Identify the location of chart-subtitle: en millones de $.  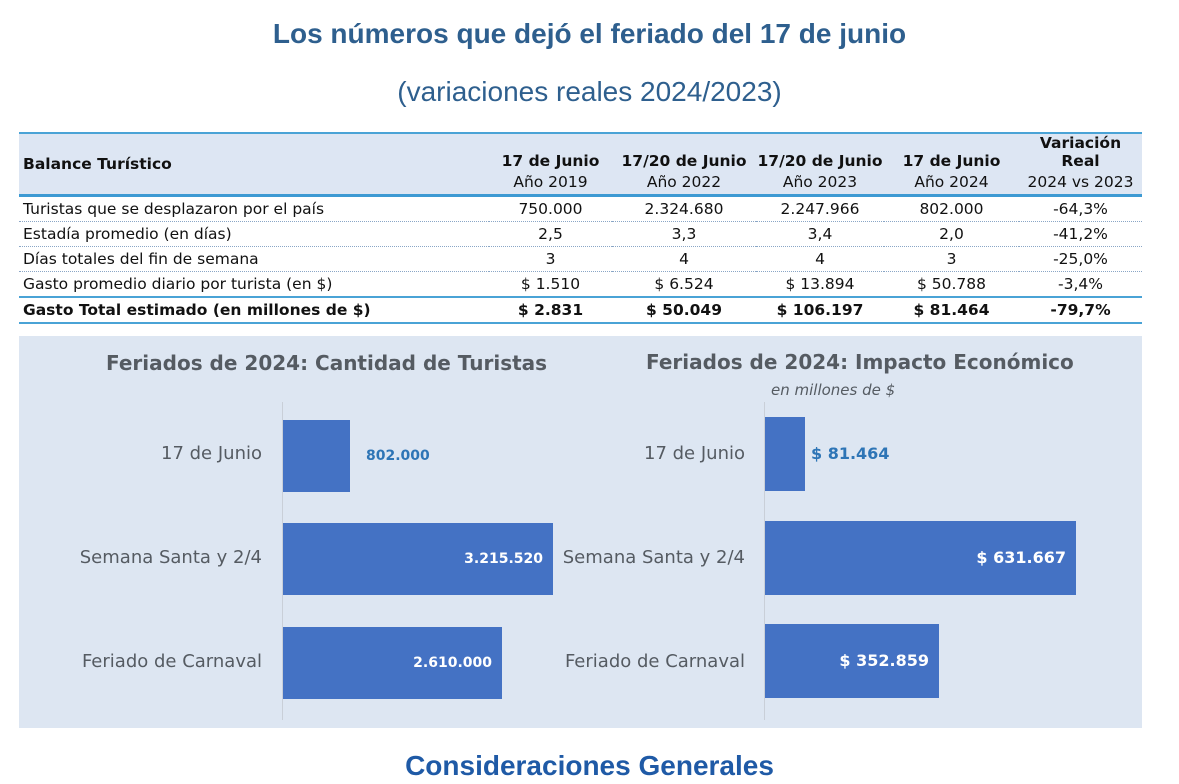
(833, 390).